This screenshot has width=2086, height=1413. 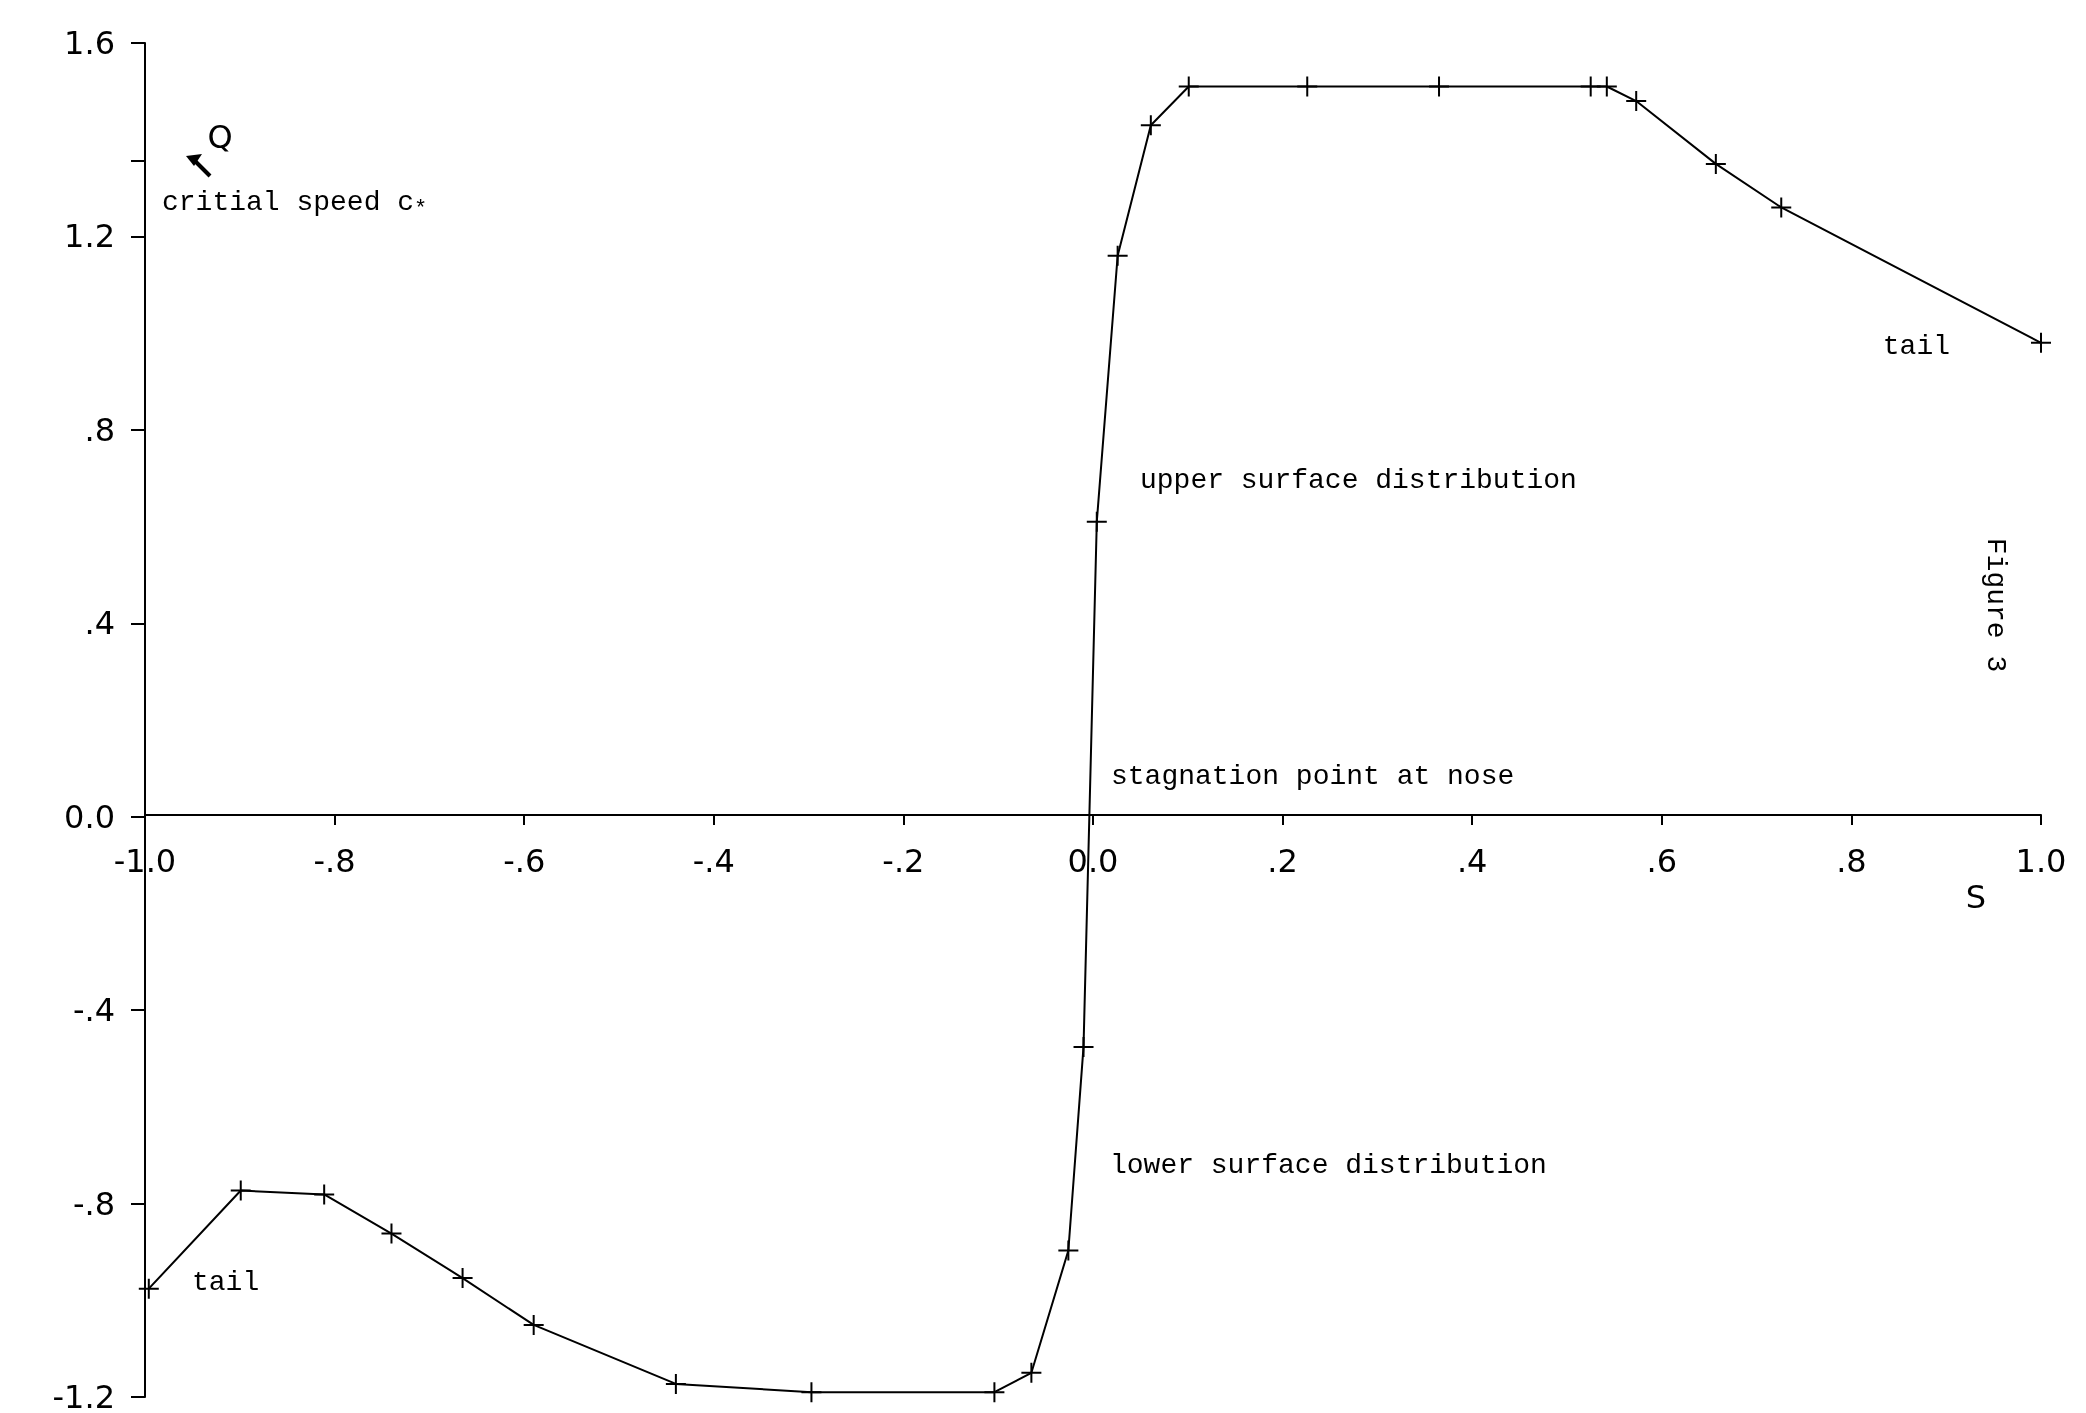 I want to click on x-axis-title: S, so click(x=1976, y=896).